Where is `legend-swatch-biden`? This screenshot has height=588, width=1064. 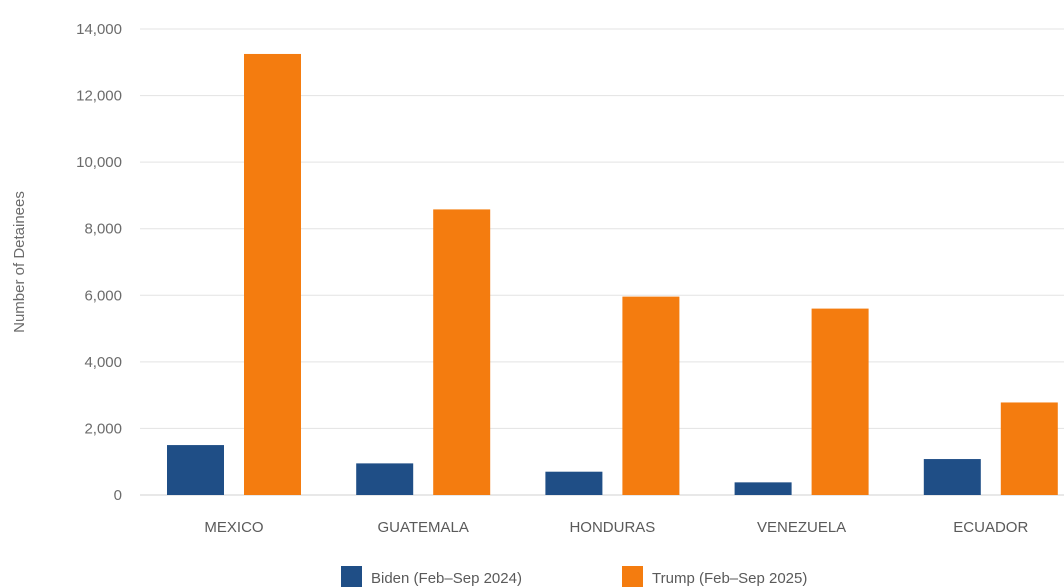
legend-swatch-biden is located at coordinates (351, 576).